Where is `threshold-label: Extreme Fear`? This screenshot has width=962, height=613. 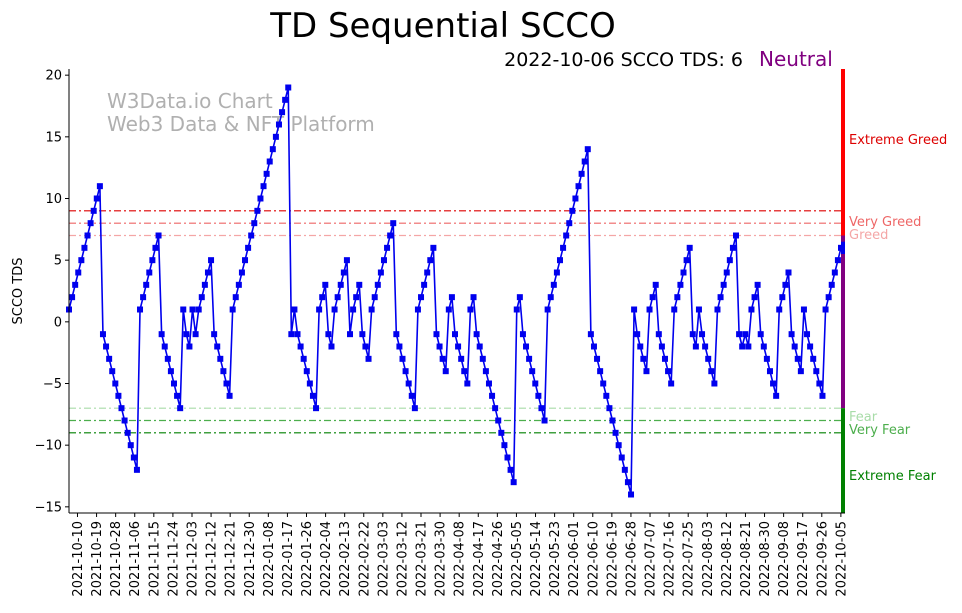 threshold-label: Extreme Fear is located at coordinates (893, 476).